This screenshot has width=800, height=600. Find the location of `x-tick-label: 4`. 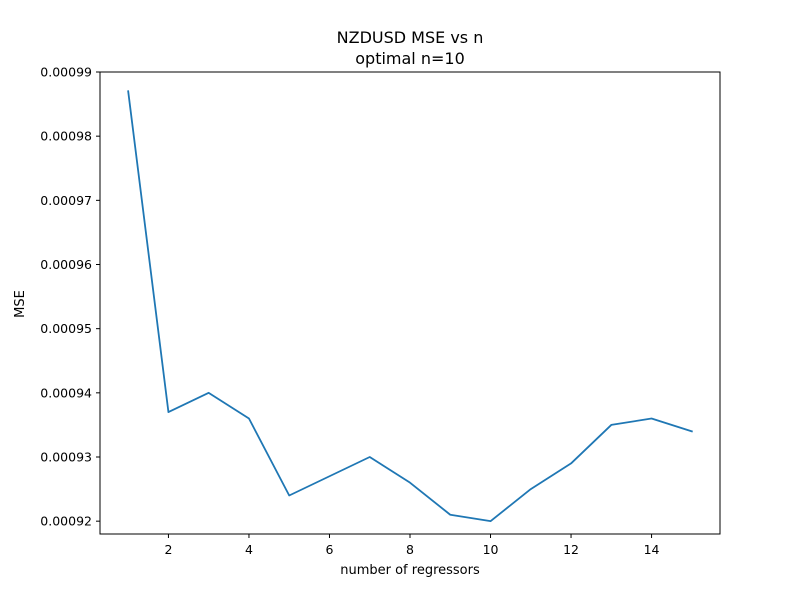

x-tick-label: 4 is located at coordinates (249, 549).